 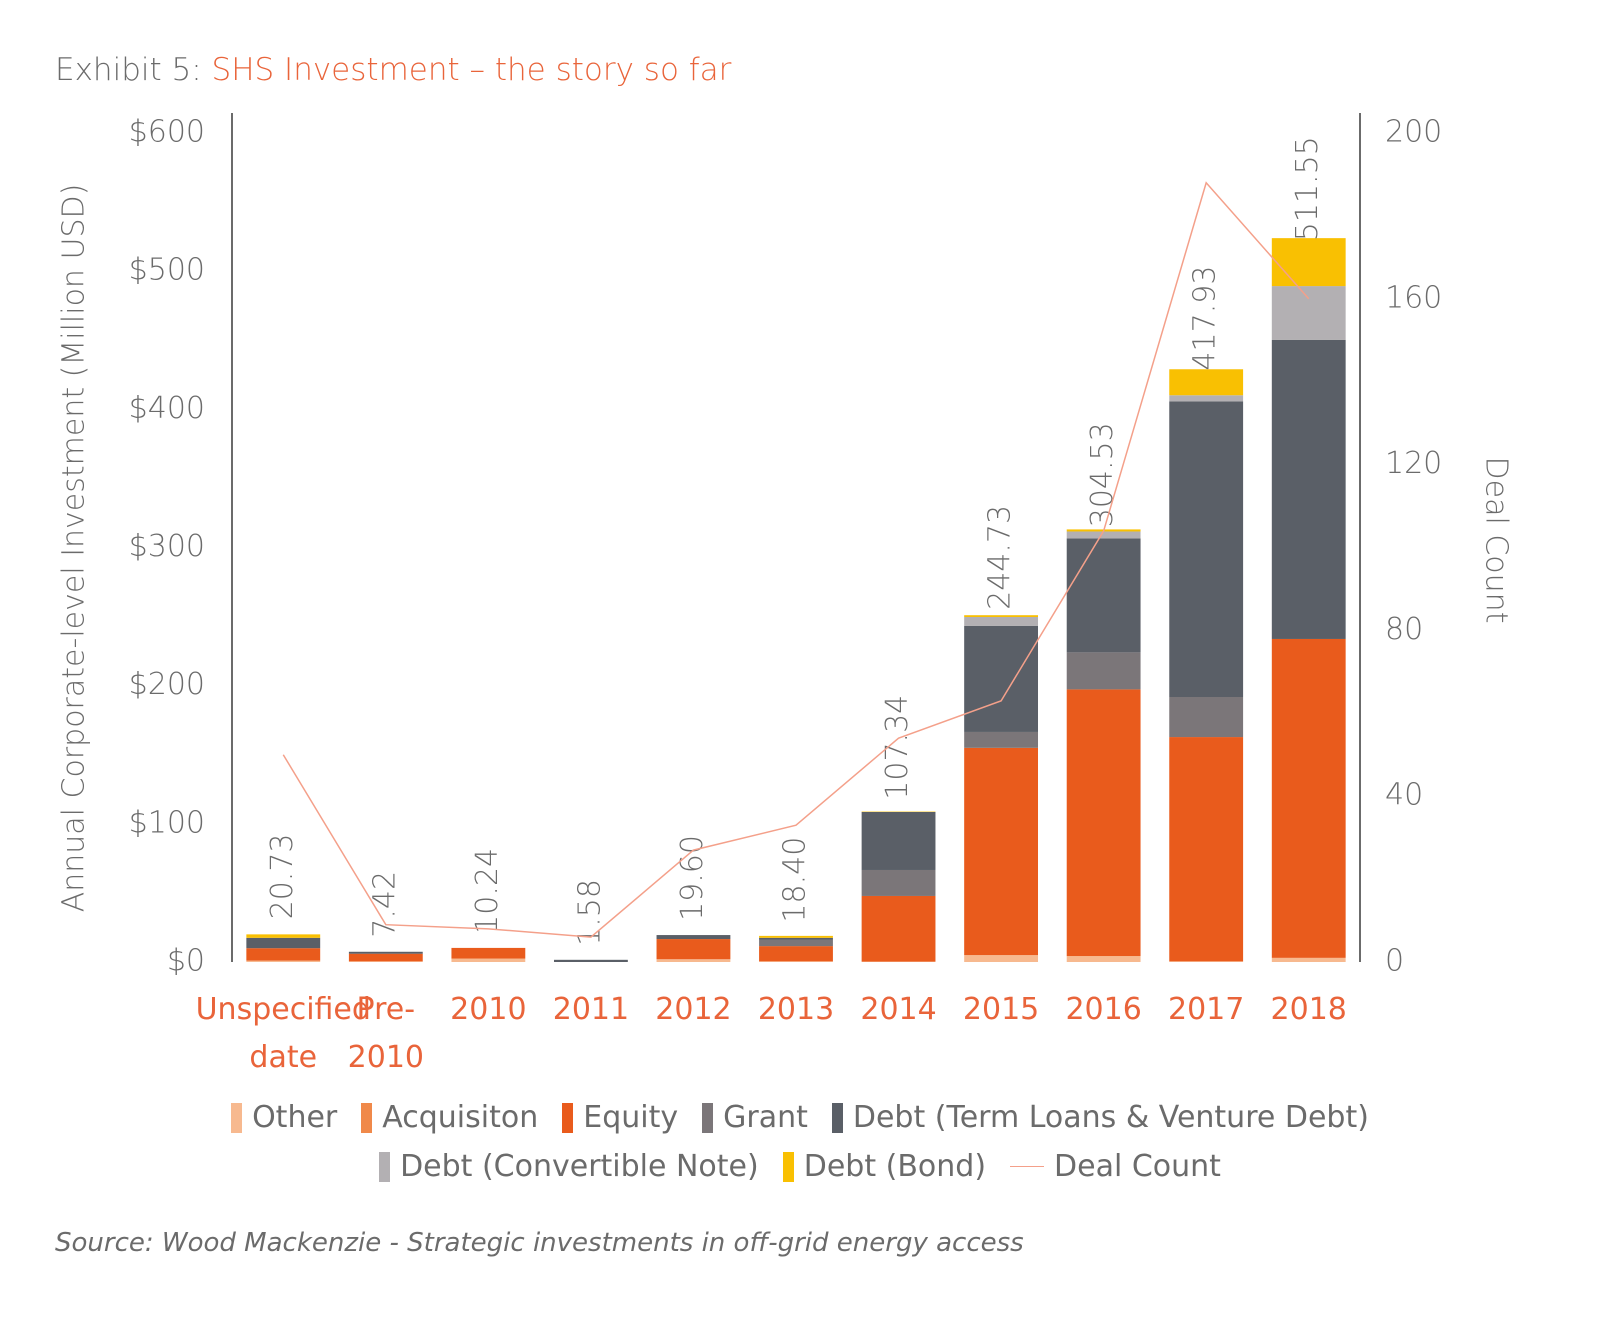 What do you see at coordinates (1102, 474) in the screenshot?
I see `total-label: 304.53` at bounding box center [1102, 474].